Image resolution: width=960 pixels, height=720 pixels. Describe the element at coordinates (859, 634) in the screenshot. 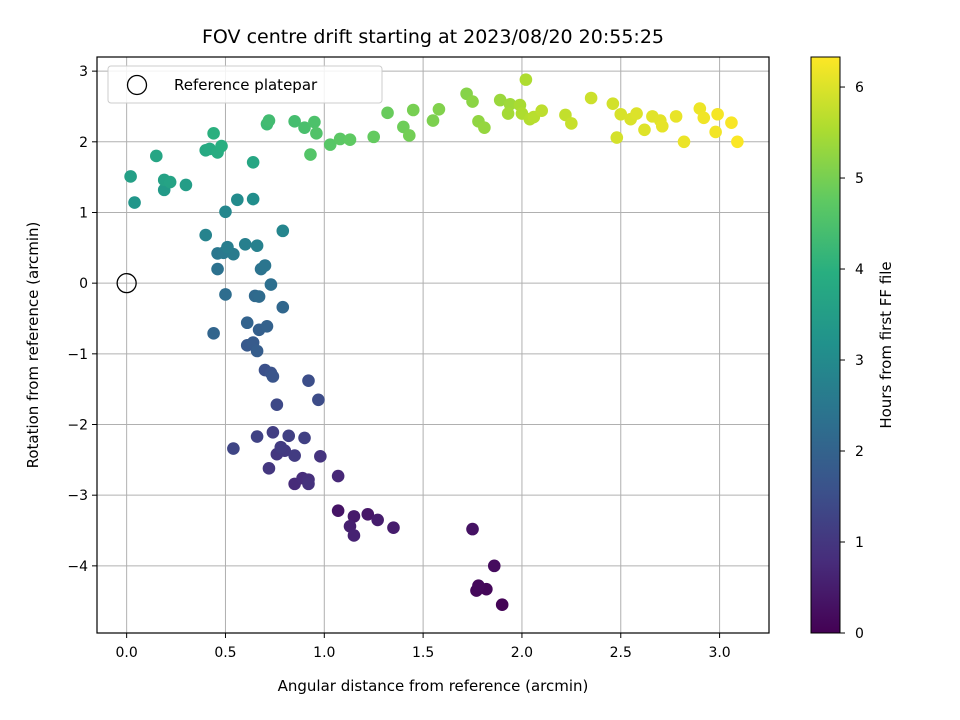

I see `colorbar-tick-label: 0` at that location.